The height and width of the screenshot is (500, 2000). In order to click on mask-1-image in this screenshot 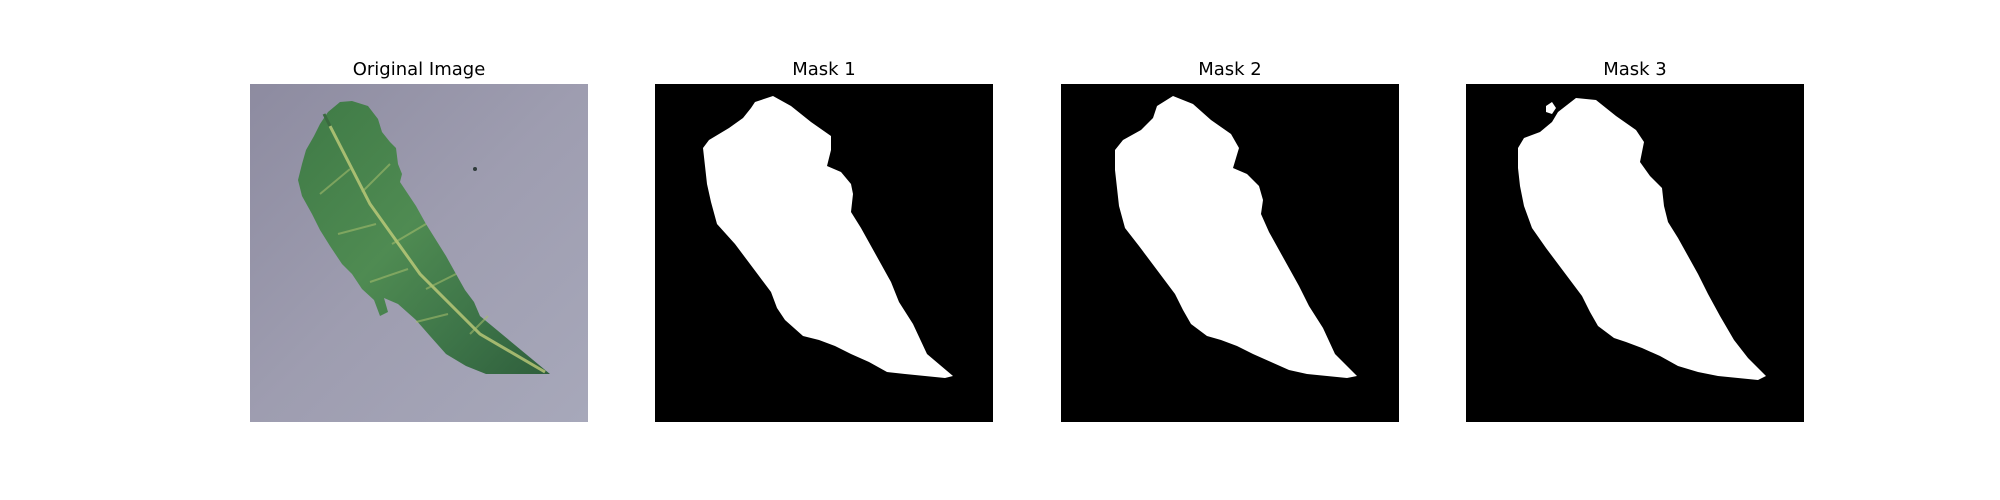, I will do `click(824, 253)`.